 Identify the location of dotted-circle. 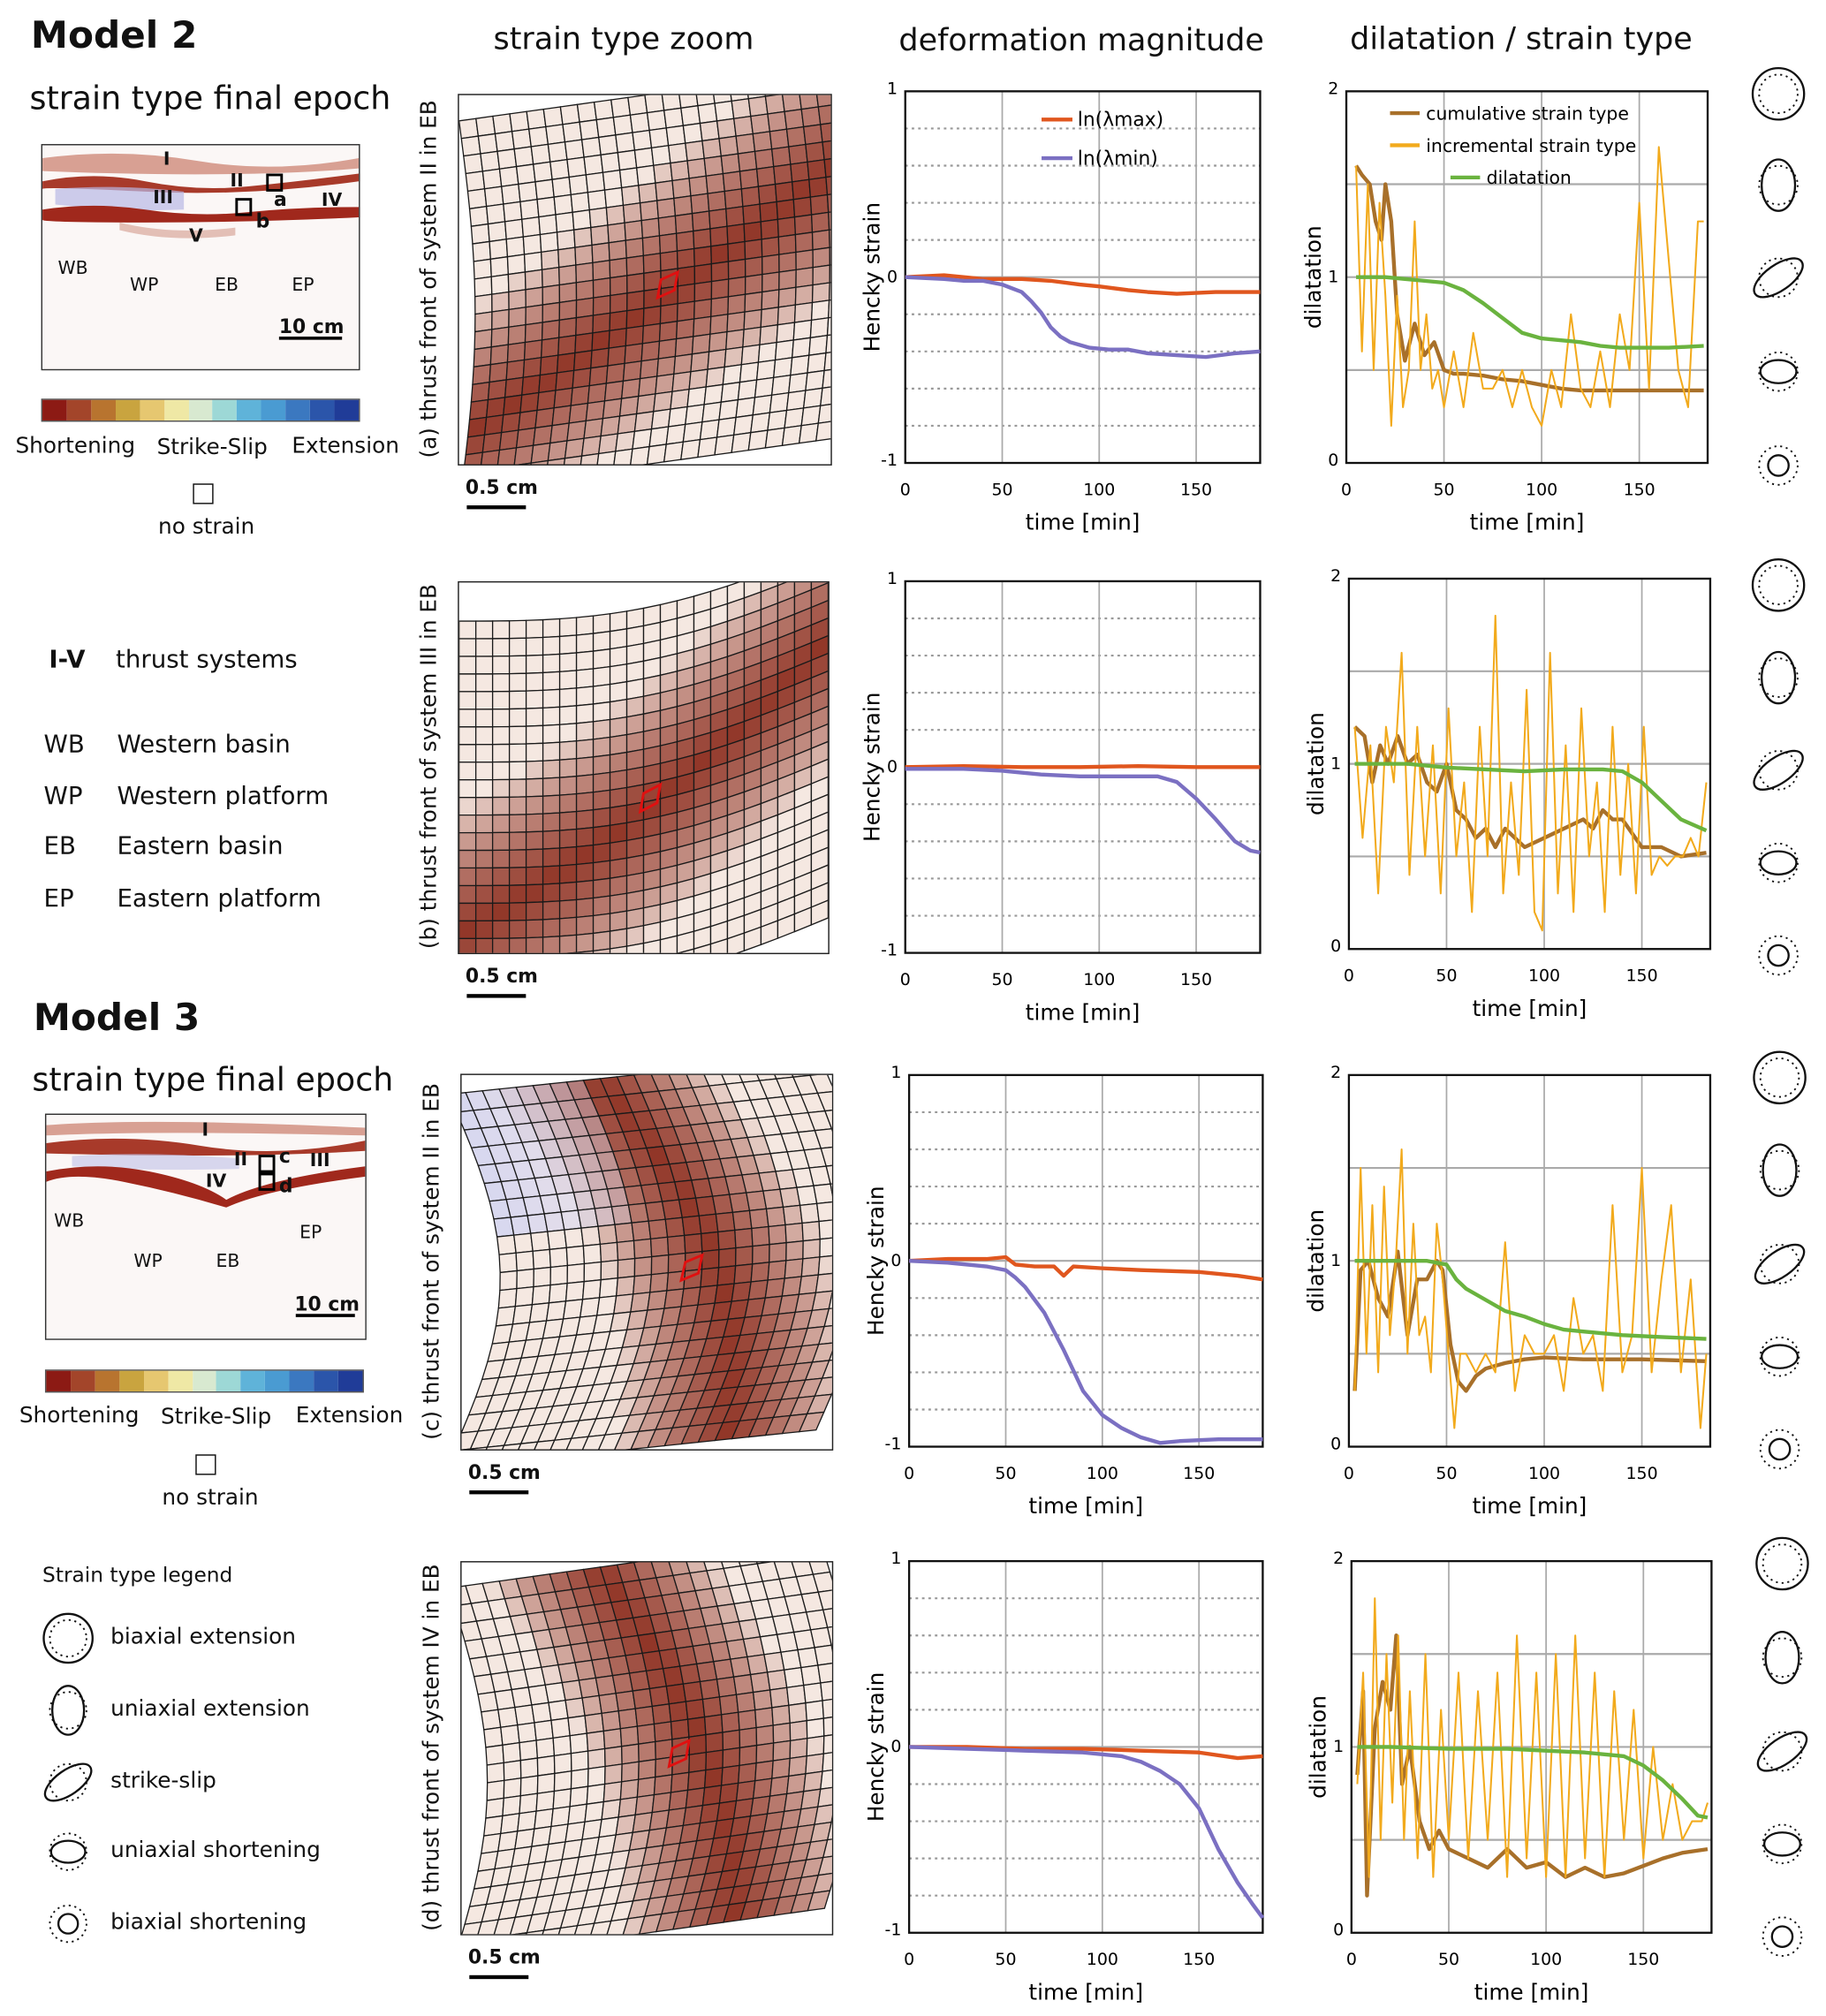
(68, 1710).